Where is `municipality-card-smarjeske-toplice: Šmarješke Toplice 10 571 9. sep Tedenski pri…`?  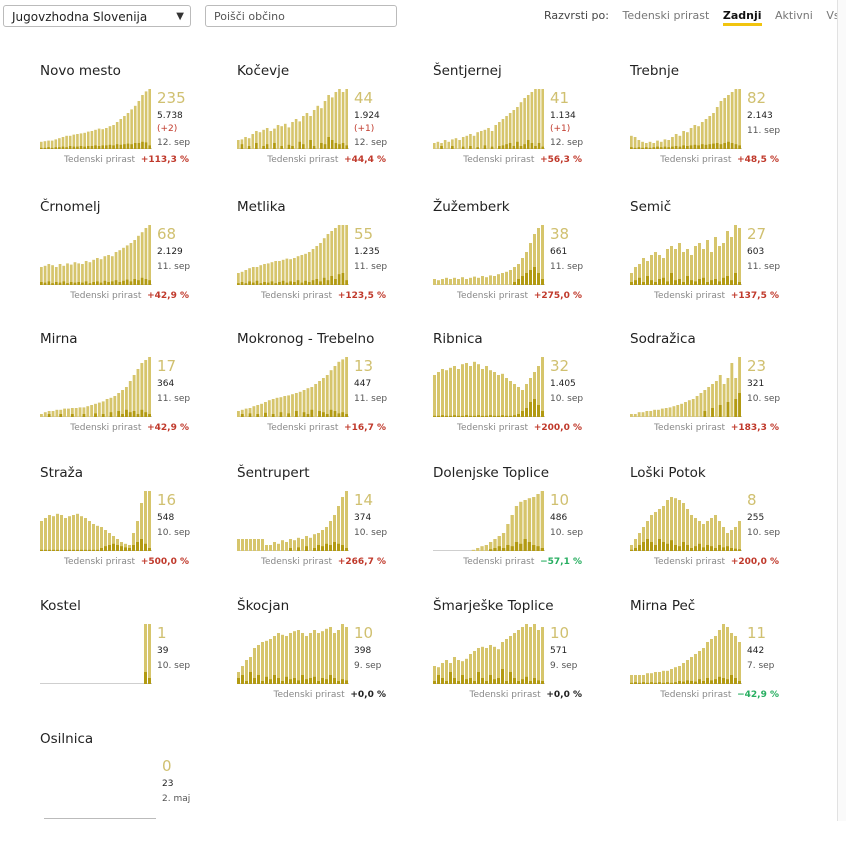 municipality-card-smarjeske-toplice: Šmarješke Toplice 10 571 9. sep Tedenski pri… is located at coordinates (528, 658).